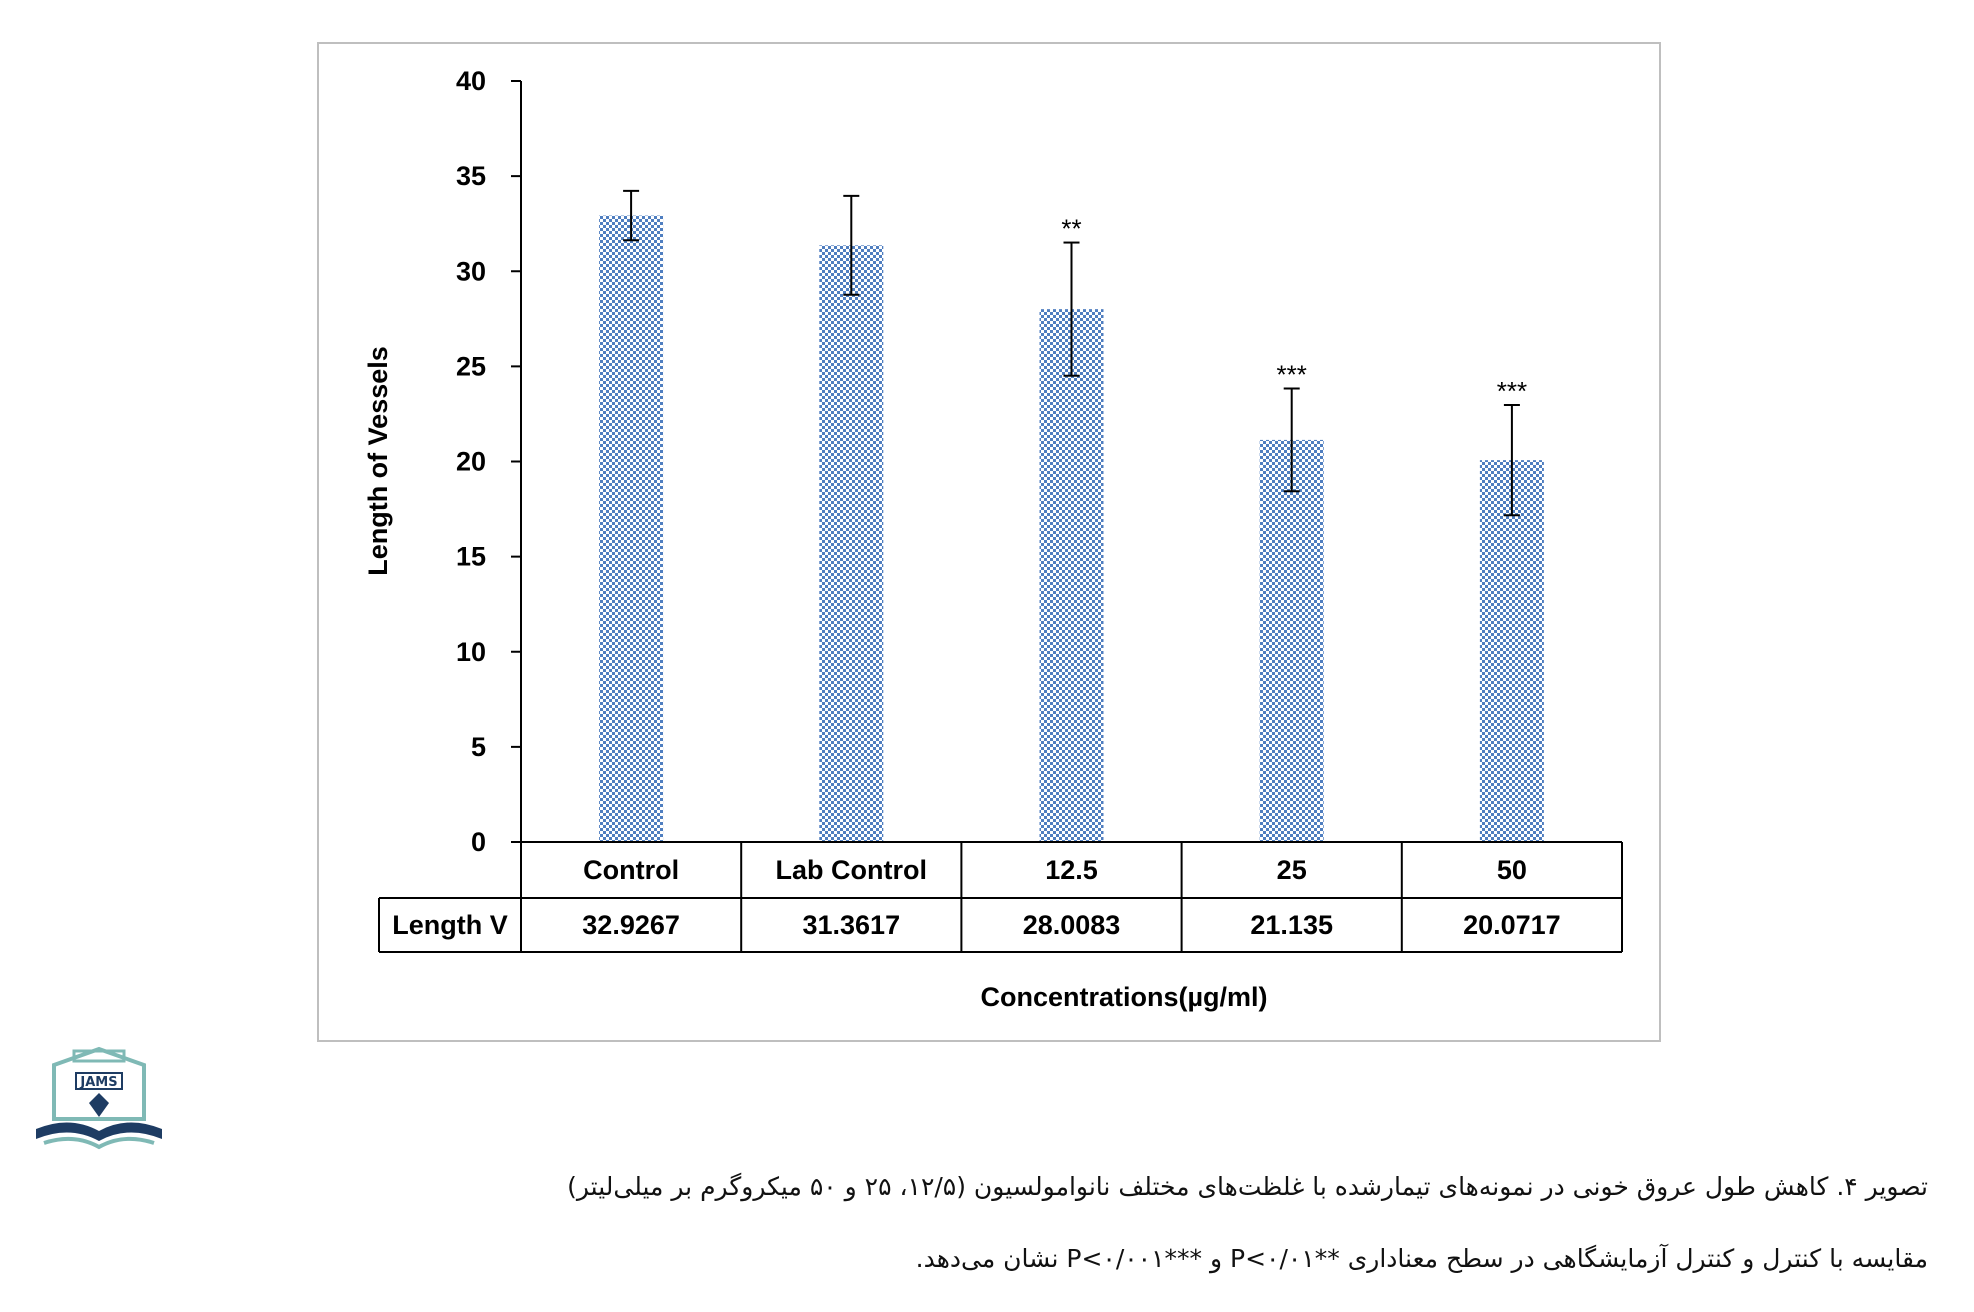 The width and height of the screenshot is (1974, 1312). I want to click on table-value-1: 31.3617, so click(851, 925).